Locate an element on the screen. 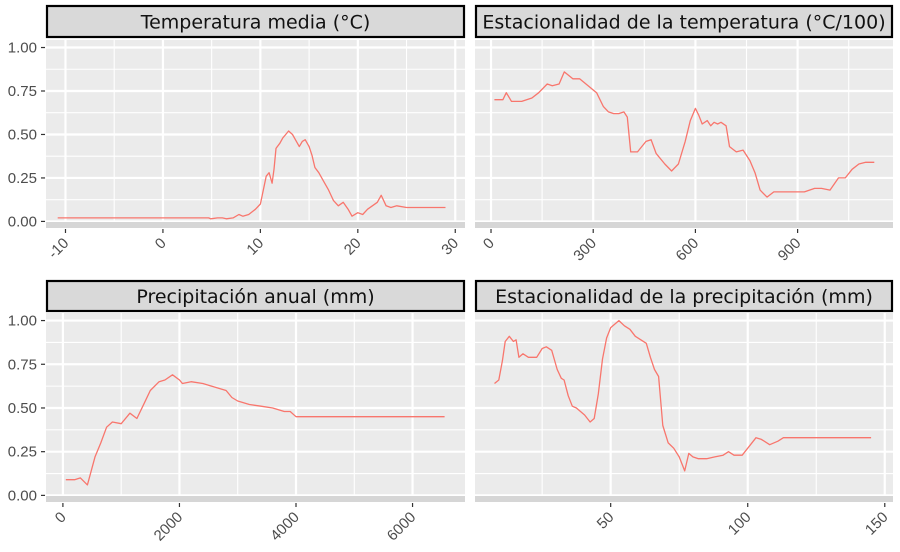 The width and height of the screenshot is (900, 552). x-tick-label: 10 is located at coordinates (255, 247).